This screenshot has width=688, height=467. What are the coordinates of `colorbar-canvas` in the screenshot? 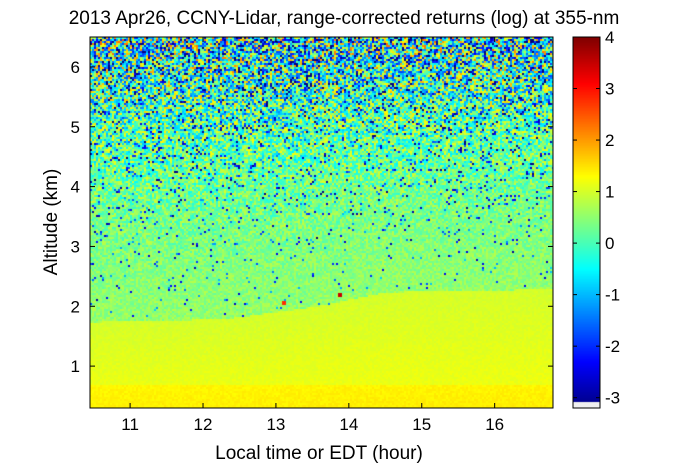 It's located at (586, 222).